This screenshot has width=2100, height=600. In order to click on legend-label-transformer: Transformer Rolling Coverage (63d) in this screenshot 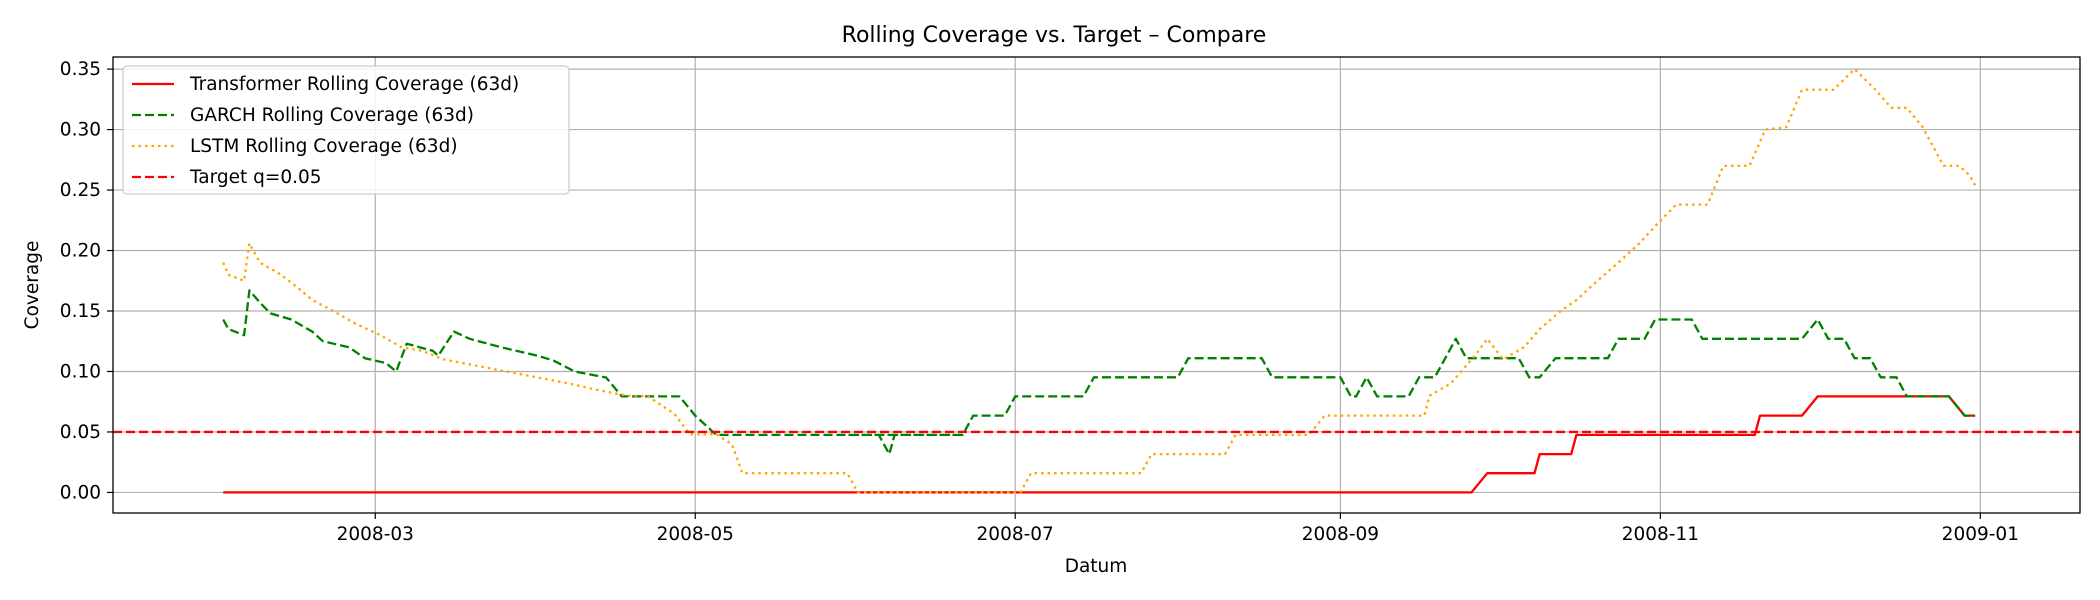, I will do `click(354, 84)`.